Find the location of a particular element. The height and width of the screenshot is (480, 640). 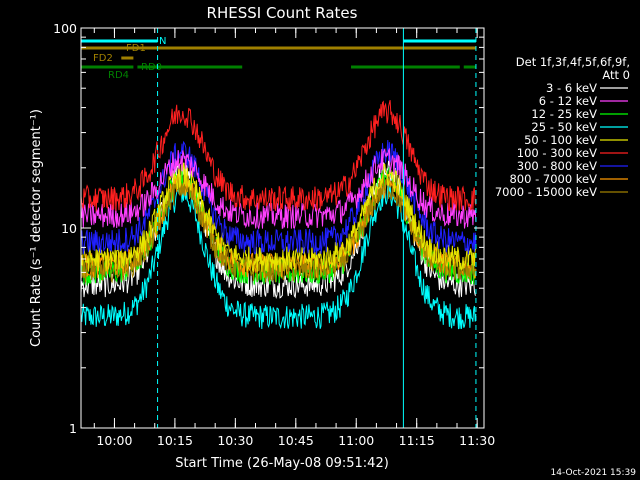

flag-label-fd2: FD2 is located at coordinates (103, 58).